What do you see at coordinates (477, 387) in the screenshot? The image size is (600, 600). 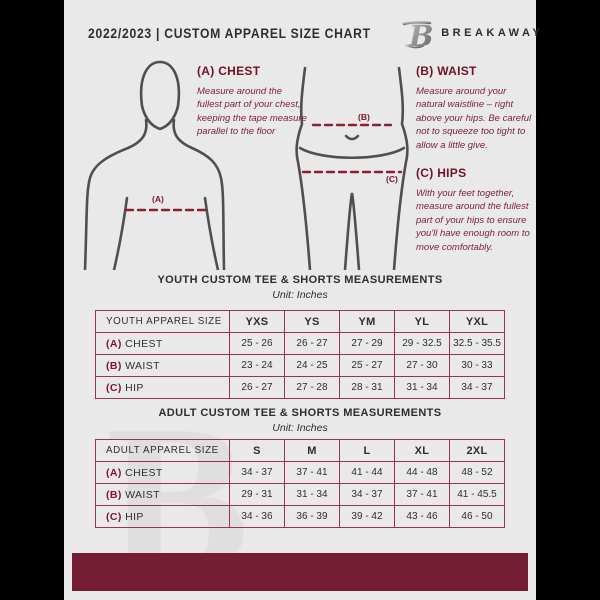 I see `youth_table-cell-2-4: 34 - 37` at bounding box center [477, 387].